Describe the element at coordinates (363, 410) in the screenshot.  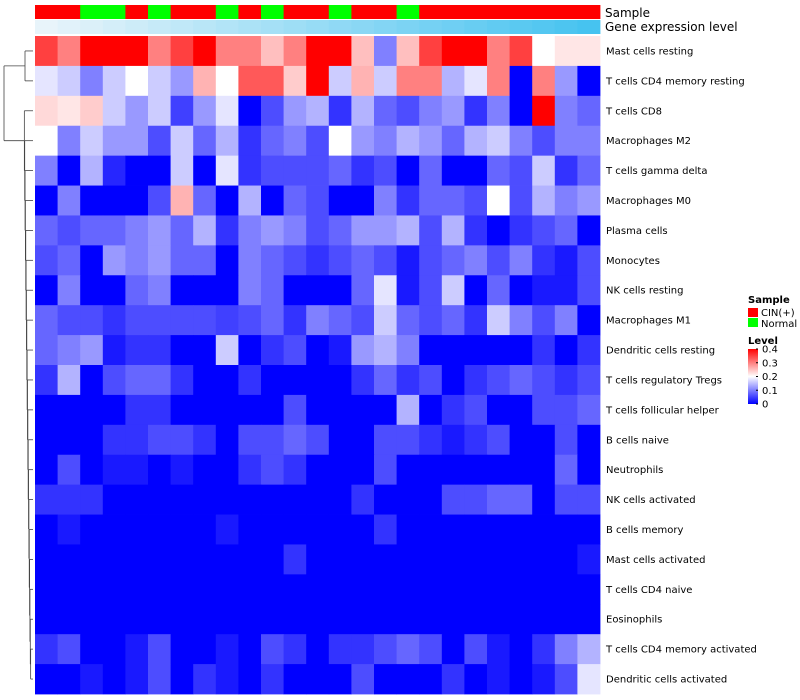
I see `heatmap-cell-r12-c14` at that location.